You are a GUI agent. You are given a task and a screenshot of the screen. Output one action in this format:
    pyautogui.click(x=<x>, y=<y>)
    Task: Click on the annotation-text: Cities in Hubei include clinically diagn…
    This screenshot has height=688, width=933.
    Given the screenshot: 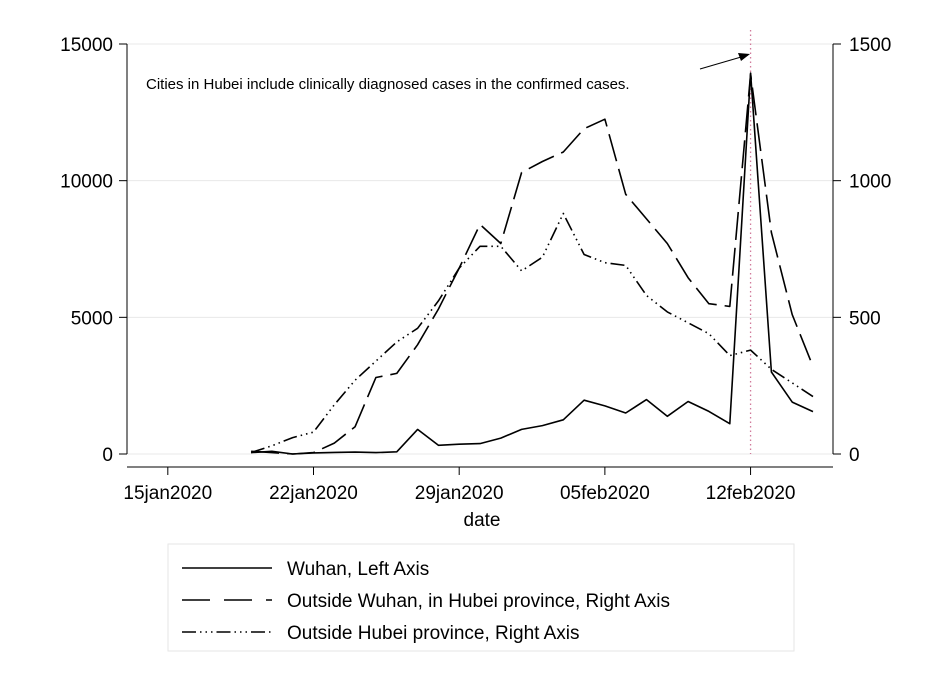 What is the action you would take?
    pyautogui.click(x=388, y=84)
    